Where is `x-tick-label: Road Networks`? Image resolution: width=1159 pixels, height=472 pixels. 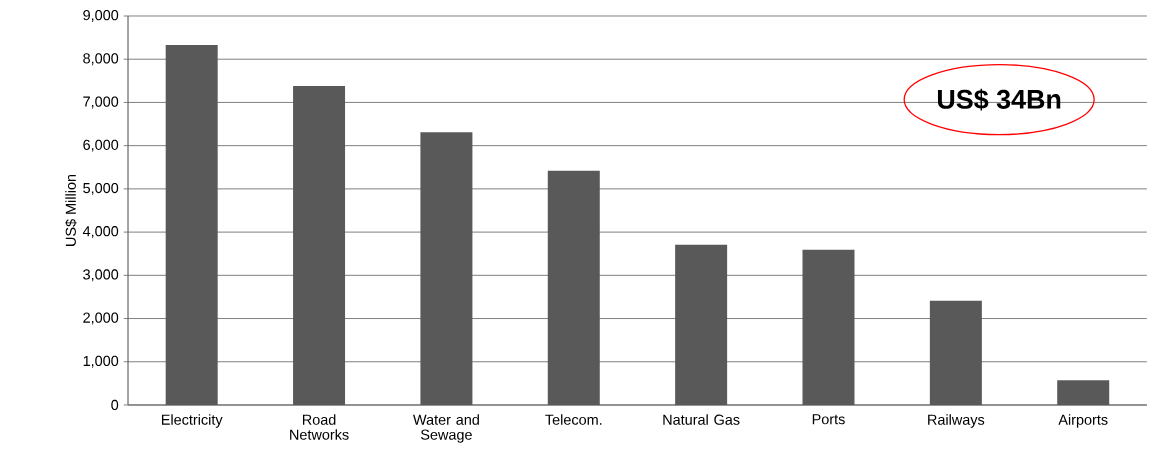 x-tick-label: Road Networks is located at coordinates (319, 427).